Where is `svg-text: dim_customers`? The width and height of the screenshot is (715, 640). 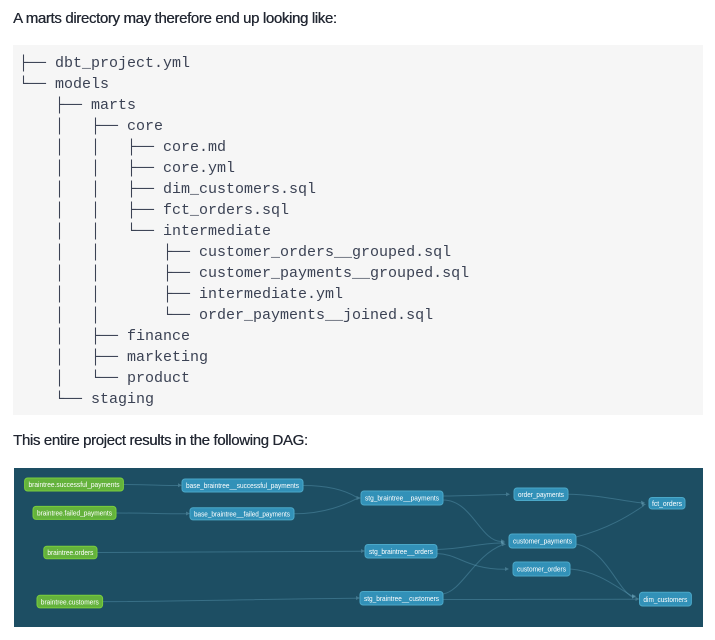 svg-text: dim_customers is located at coordinates (665, 599).